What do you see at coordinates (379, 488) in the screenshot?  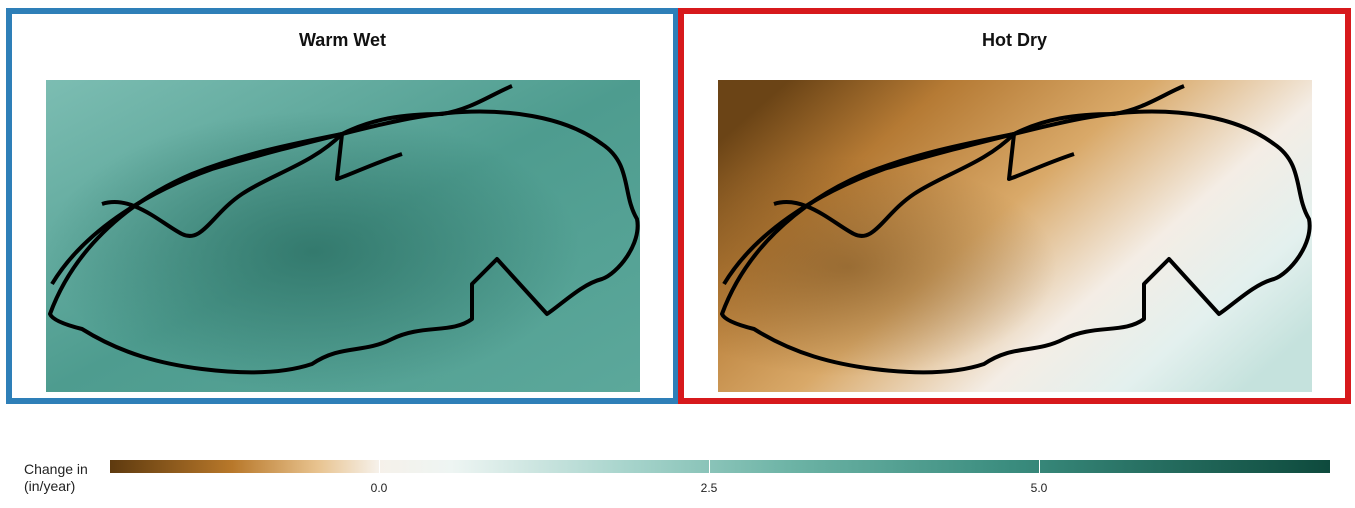 I see `legend-tick-label: 0.0` at bounding box center [379, 488].